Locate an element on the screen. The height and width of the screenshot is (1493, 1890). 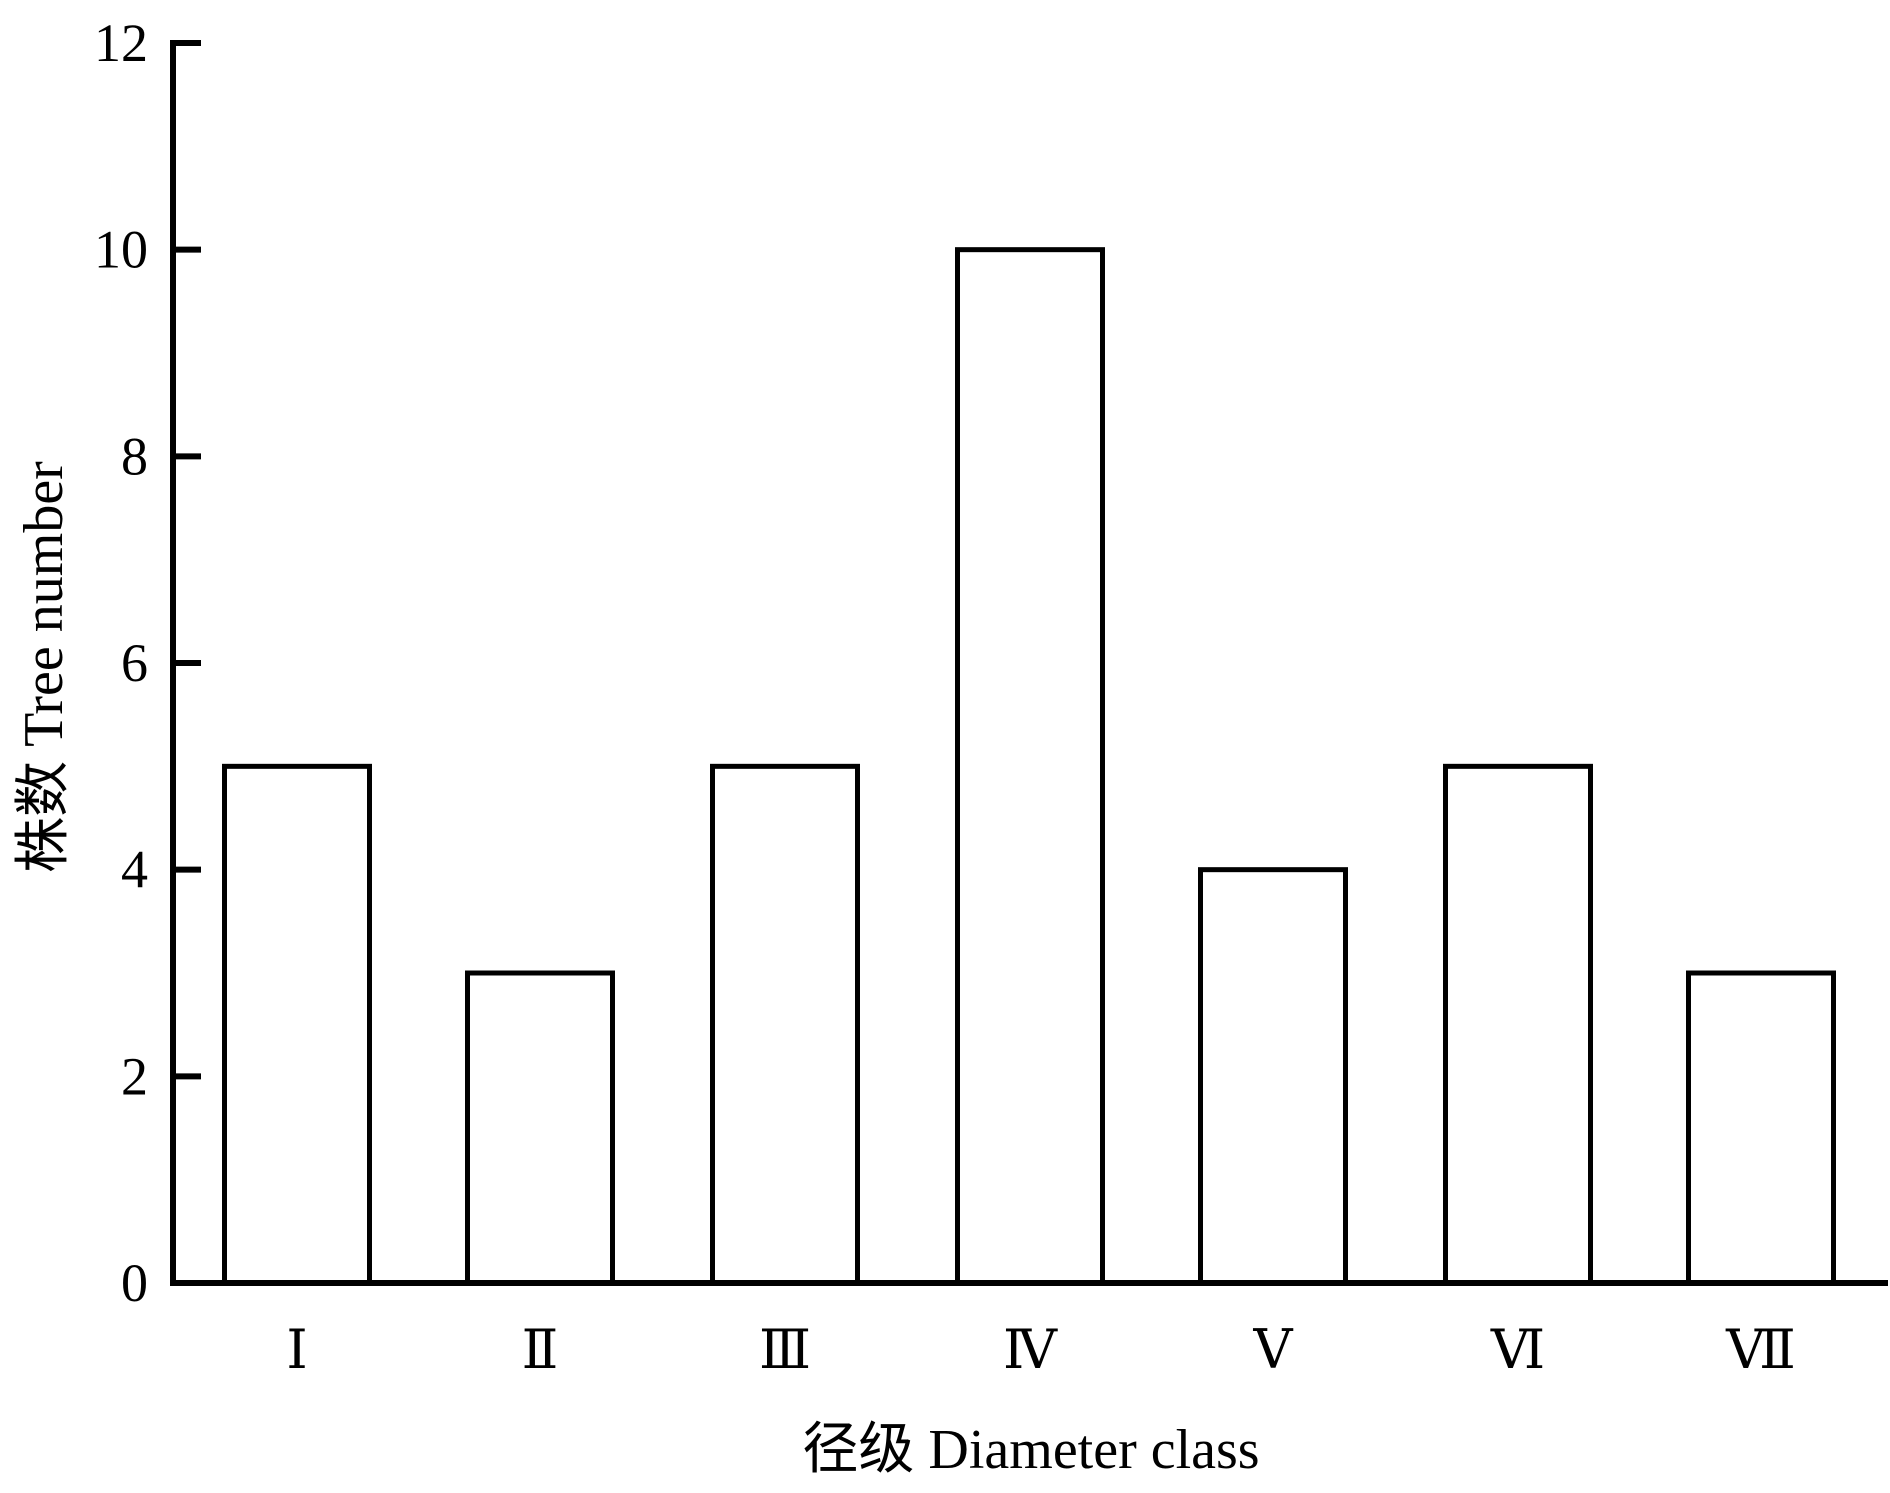
x-tick-label: Ⅴ is located at coordinates (1273, 1350).